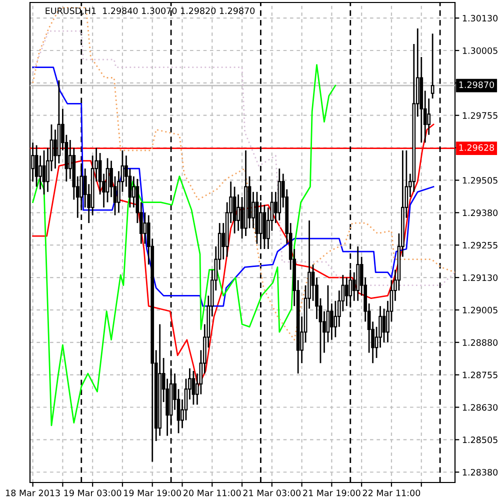 The width and height of the screenshot is (500, 500). What do you see at coordinates (480, 180) in the screenshot?
I see `y-tick-label: 1.29505` at bounding box center [480, 180].